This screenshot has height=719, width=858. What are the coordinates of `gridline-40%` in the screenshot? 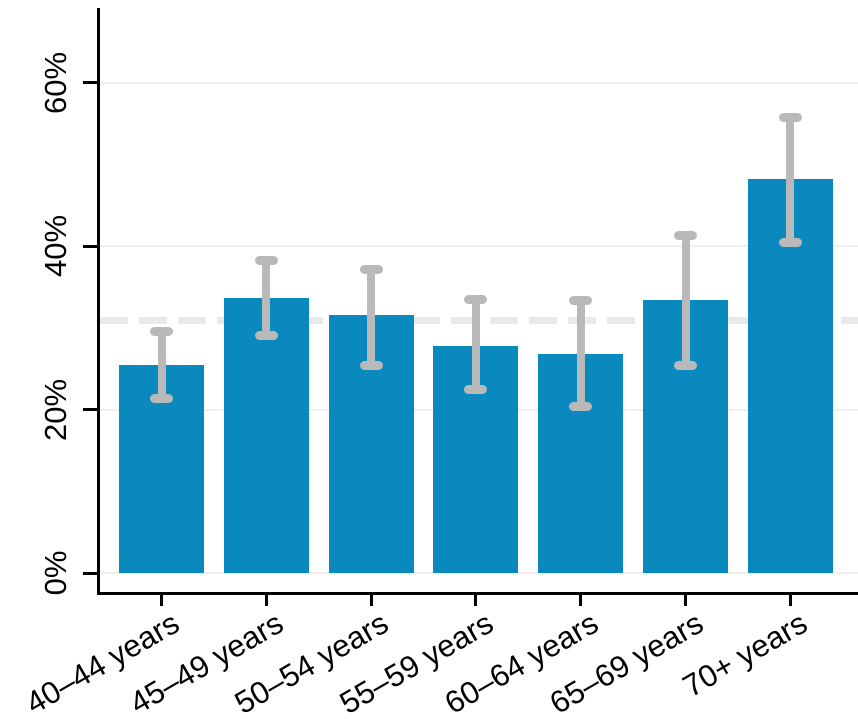 It's located at (478, 246).